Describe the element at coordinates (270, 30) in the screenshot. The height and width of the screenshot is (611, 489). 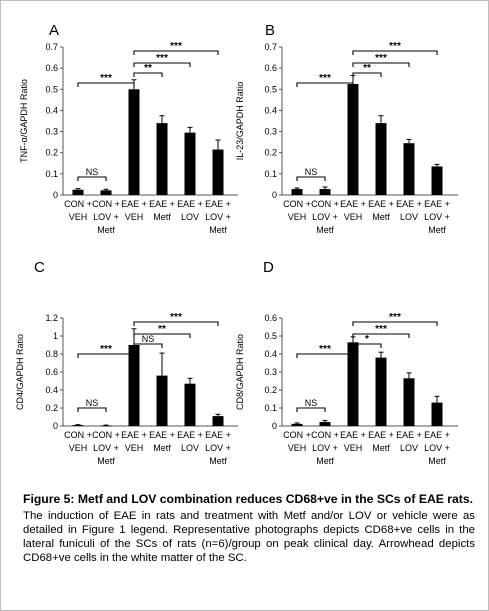
I see `panel-label: B` at that location.